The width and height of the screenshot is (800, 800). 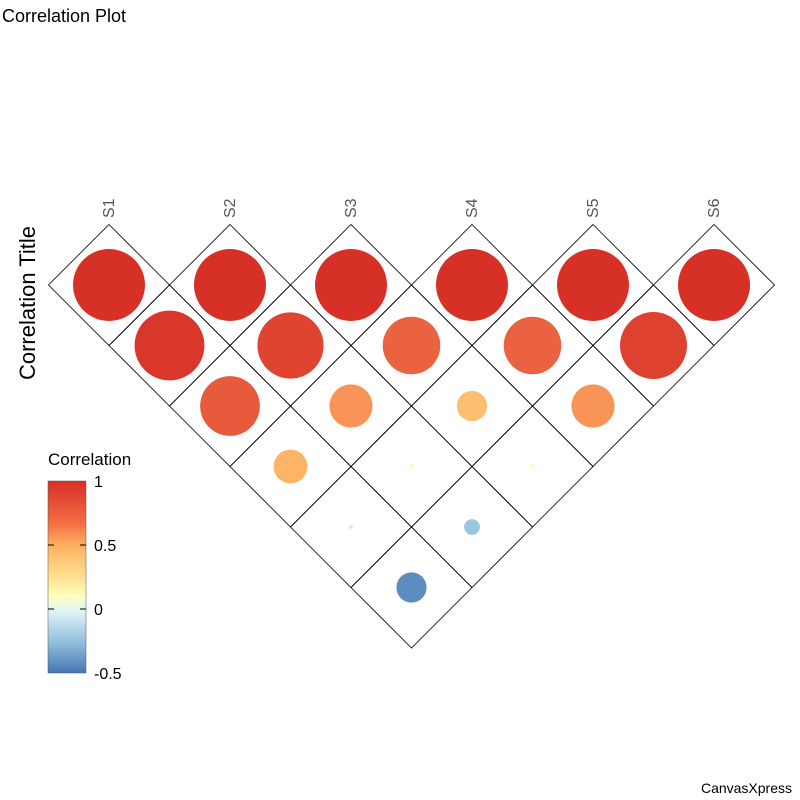 I want to click on brand-label: CanvasXpress, so click(x=746, y=788).